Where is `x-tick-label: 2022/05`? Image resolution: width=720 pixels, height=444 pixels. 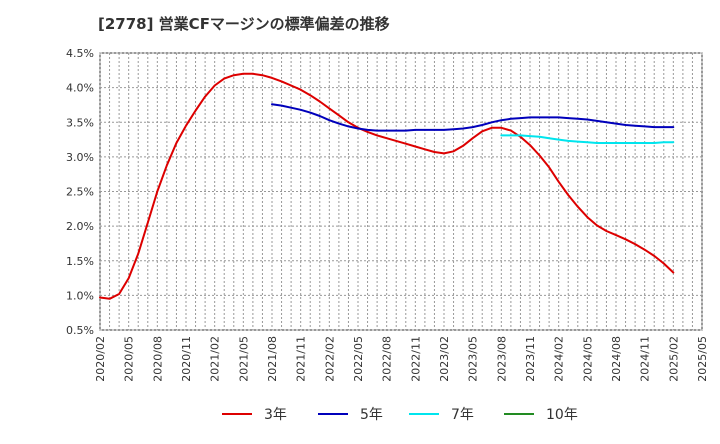 x-tick-label: 2022/05 is located at coordinates (358, 359).